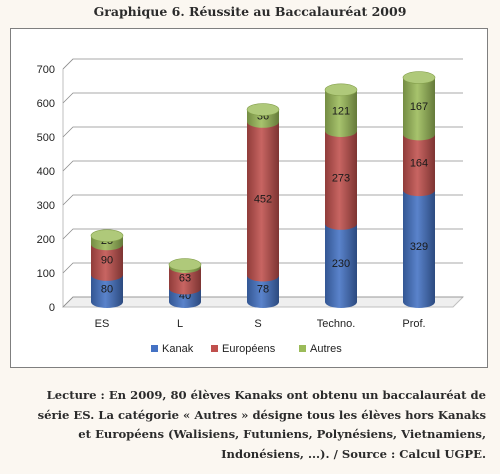 The height and width of the screenshot is (474, 500). Describe the element at coordinates (46, 206) in the screenshot. I see `y-tick-label: 300` at that location.